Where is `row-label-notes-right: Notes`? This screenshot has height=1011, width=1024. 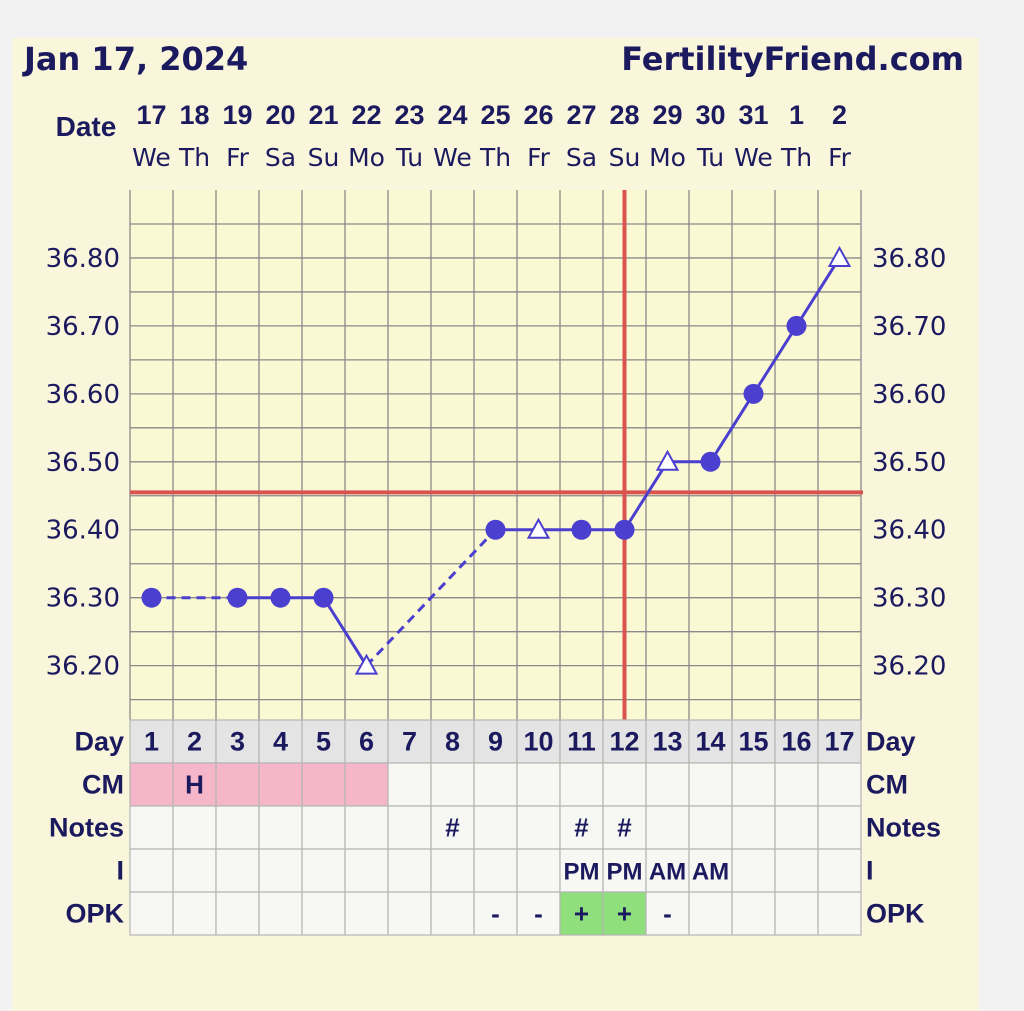 row-label-notes-right: Notes is located at coordinates (903, 828).